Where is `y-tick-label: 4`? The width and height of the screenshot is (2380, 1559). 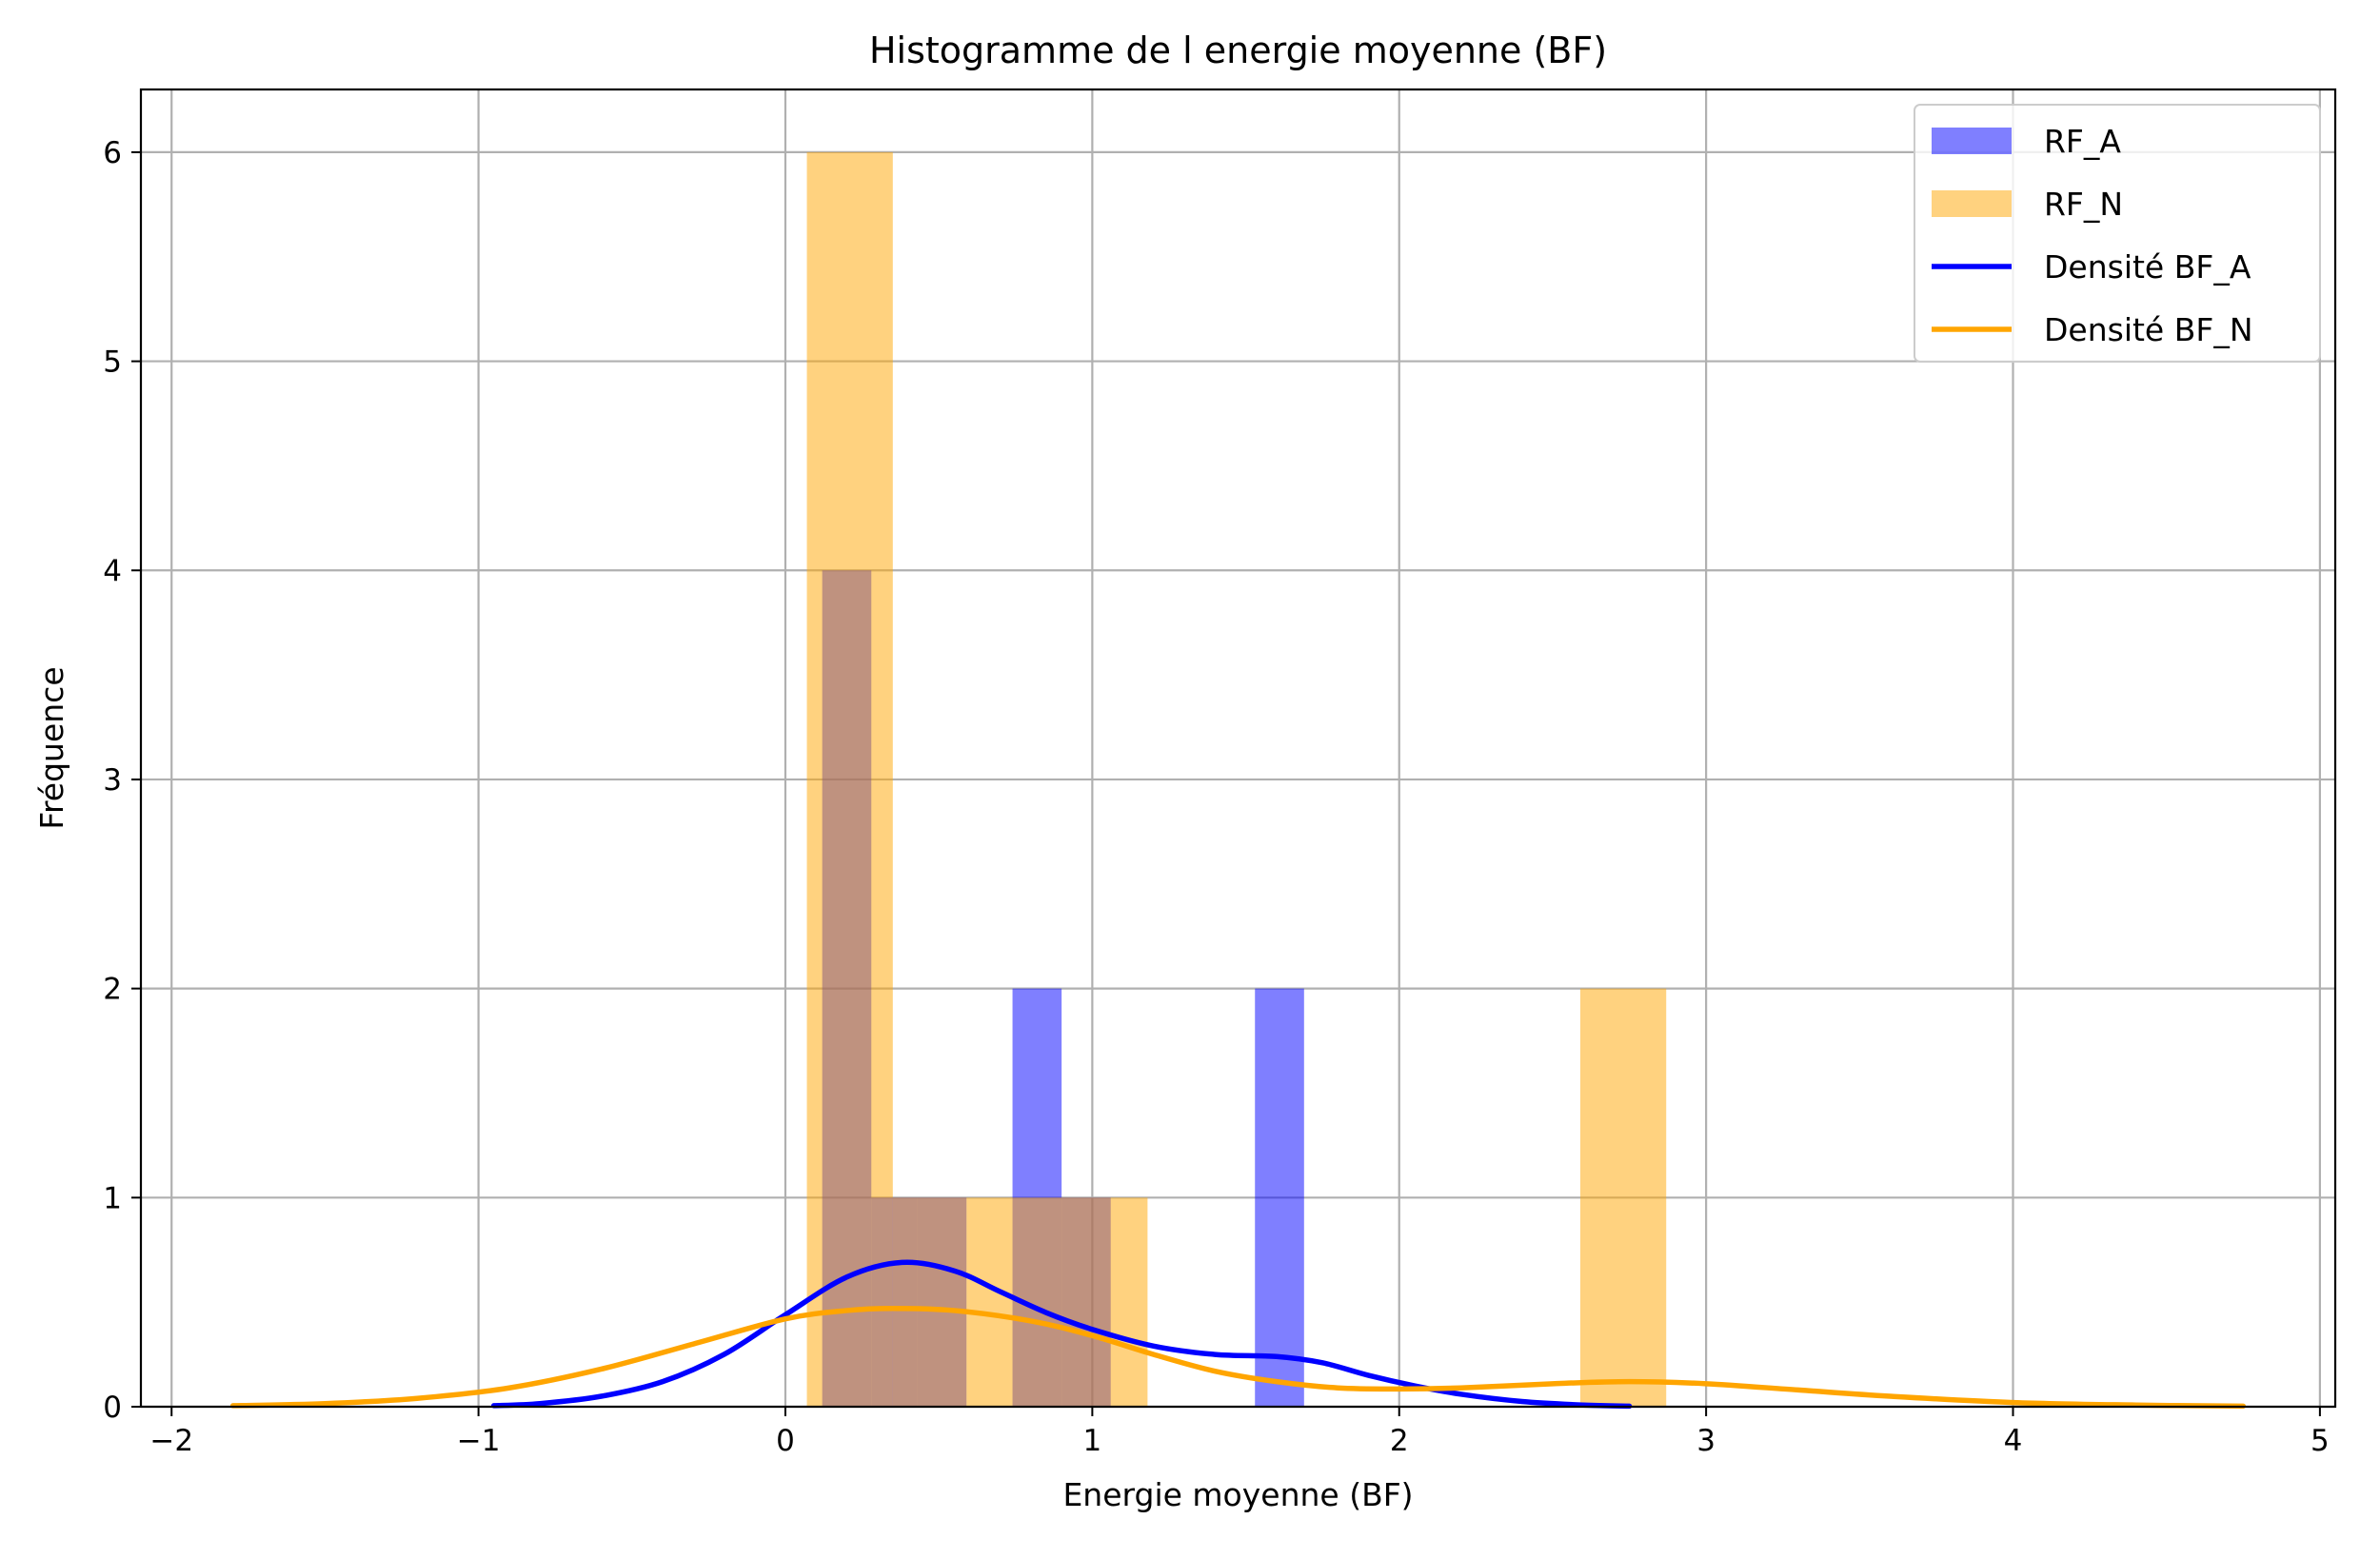
y-tick-label: 4 is located at coordinates (112, 571).